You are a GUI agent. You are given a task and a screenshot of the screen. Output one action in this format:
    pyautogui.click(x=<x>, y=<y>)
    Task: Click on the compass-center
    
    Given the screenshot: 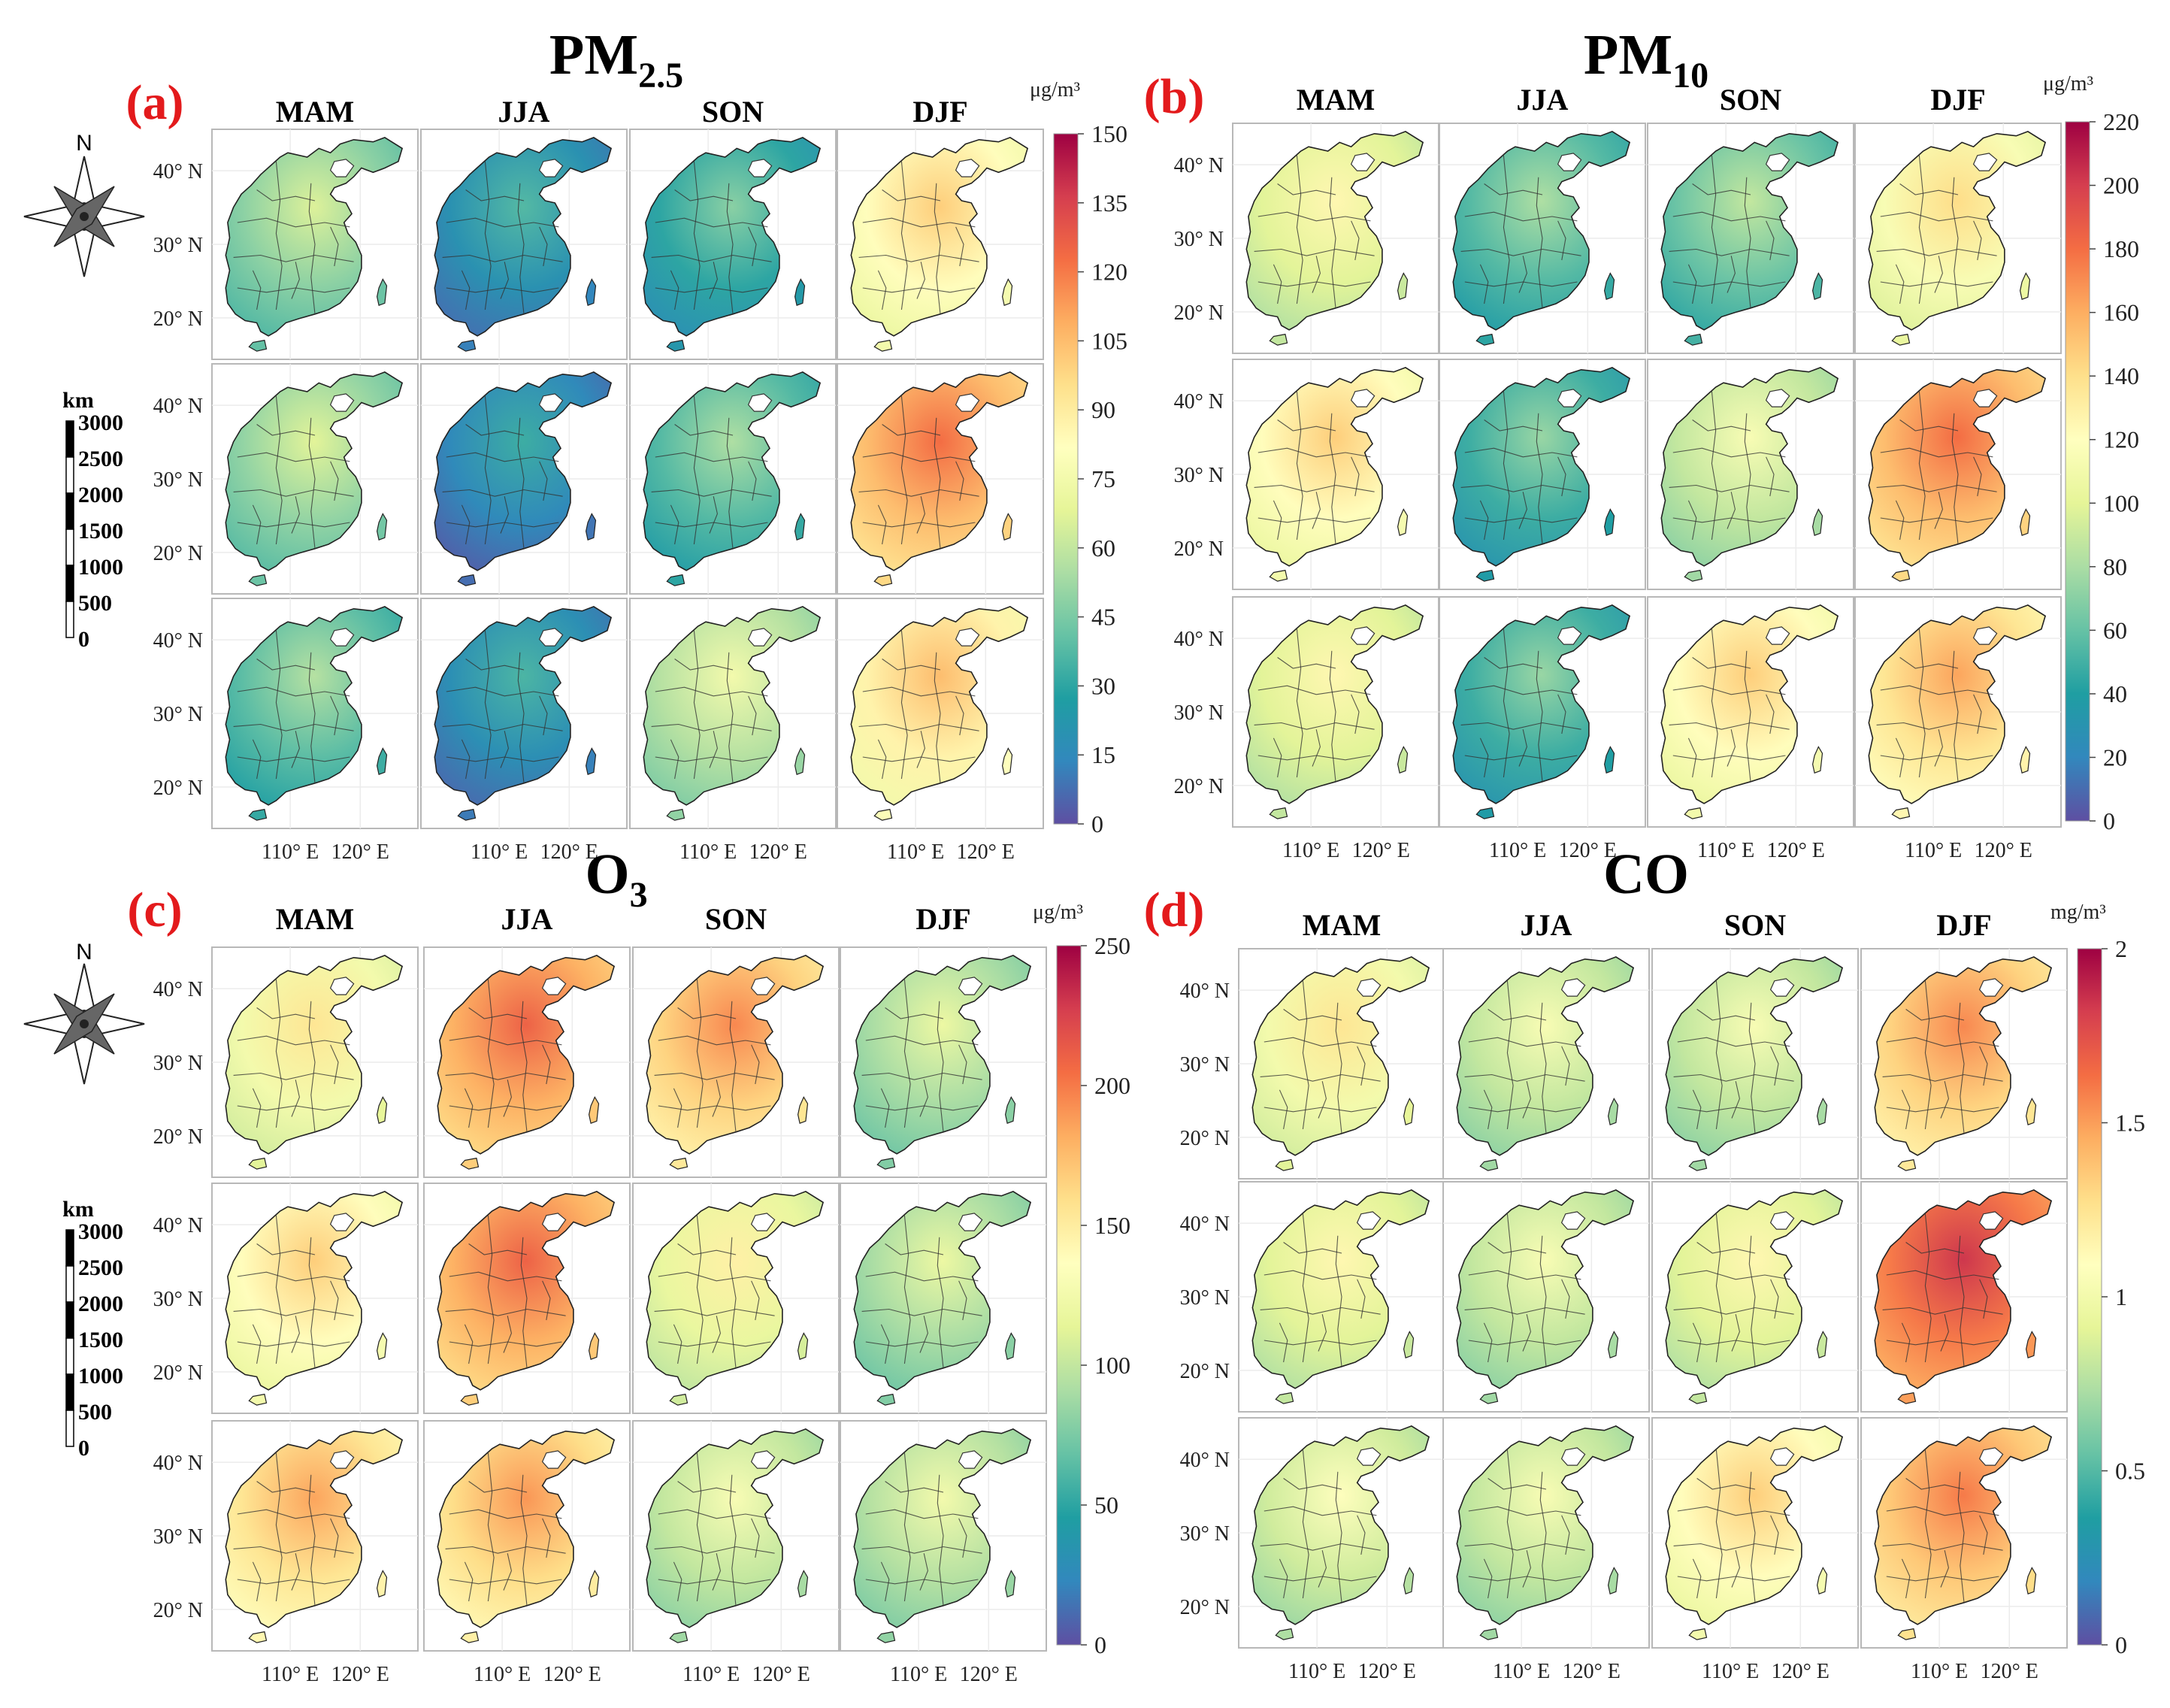 What is the action you would take?
    pyautogui.click(x=84, y=1023)
    